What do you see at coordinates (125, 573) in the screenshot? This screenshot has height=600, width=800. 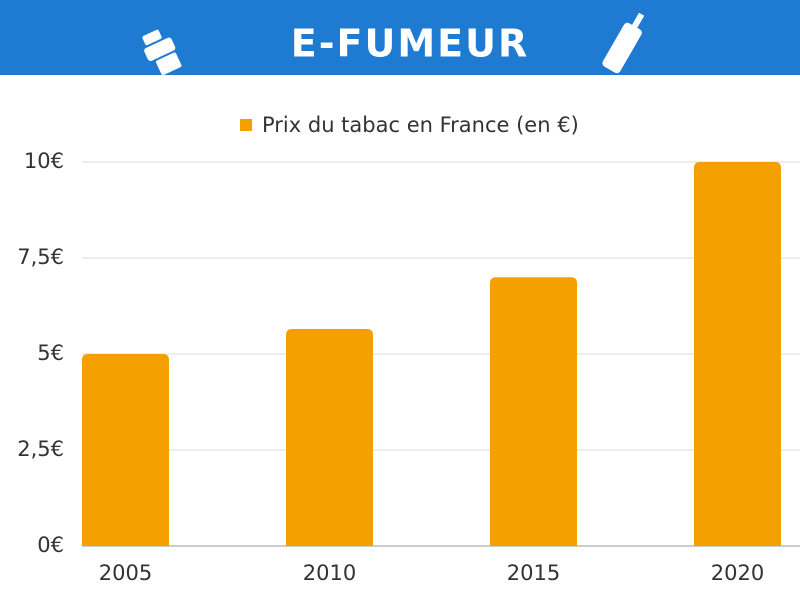 I see `x-tick-label: 2005` at bounding box center [125, 573].